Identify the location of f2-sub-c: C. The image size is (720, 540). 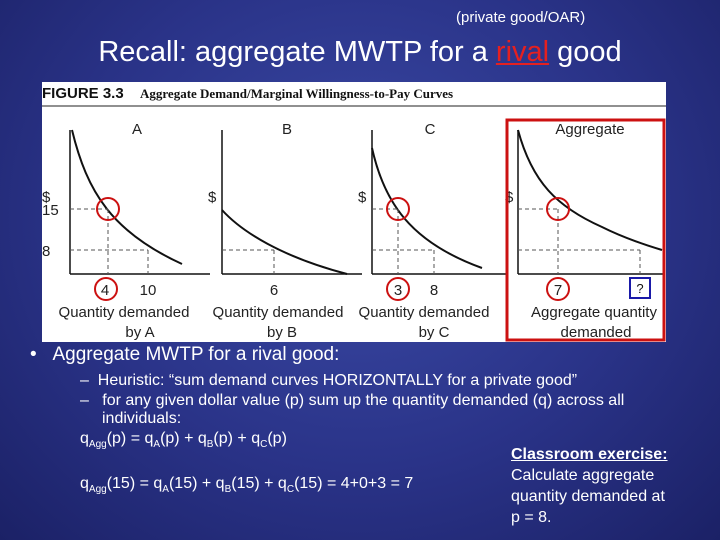
(290, 490).